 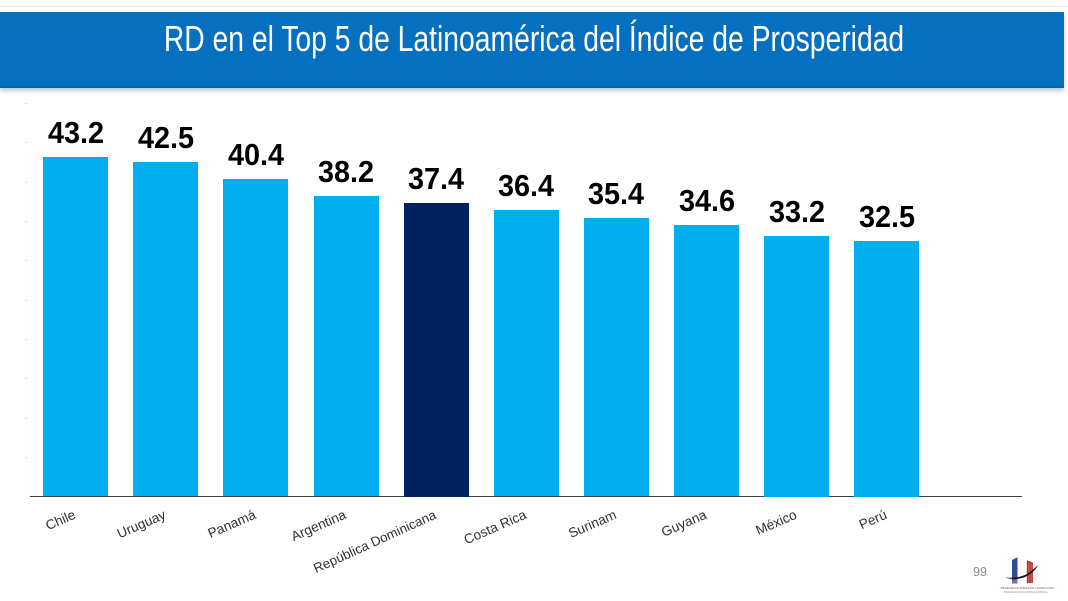 What do you see at coordinates (60, 520) in the screenshot?
I see `svg-text: Chile` at bounding box center [60, 520].